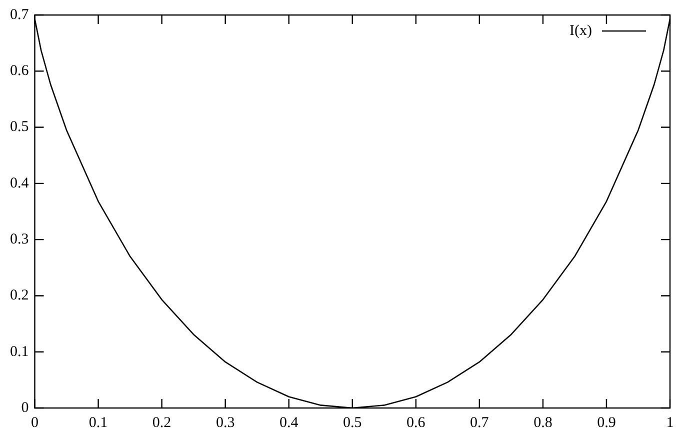 The width and height of the screenshot is (682, 442). Describe the element at coordinates (20, 71) in the screenshot. I see `y-tick-label: 0.6` at that location.